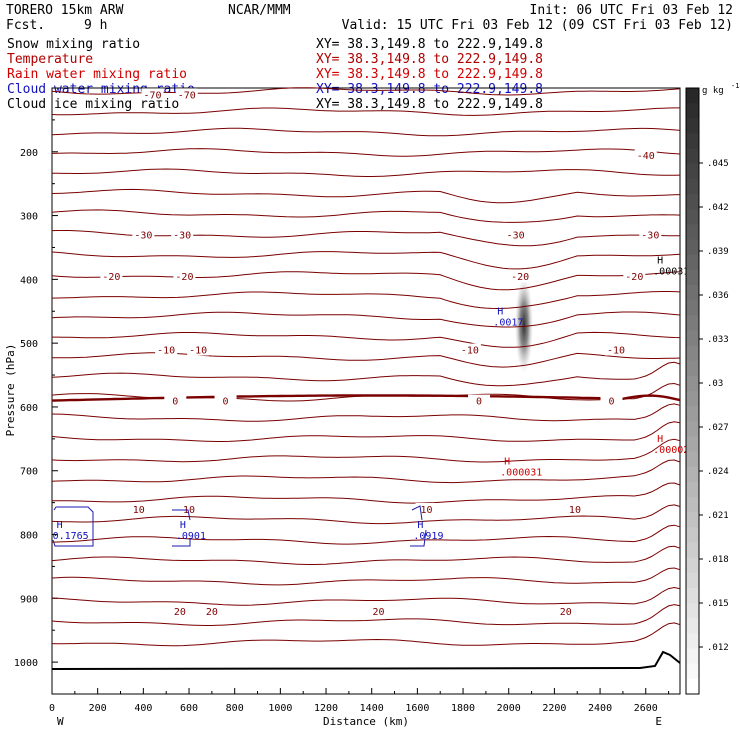 The image size is (740, 740). What do you see at coordinates (95, 25) in the screenshot?
I see `forecast-hours: 9 h` at bounding box center [95, 25].